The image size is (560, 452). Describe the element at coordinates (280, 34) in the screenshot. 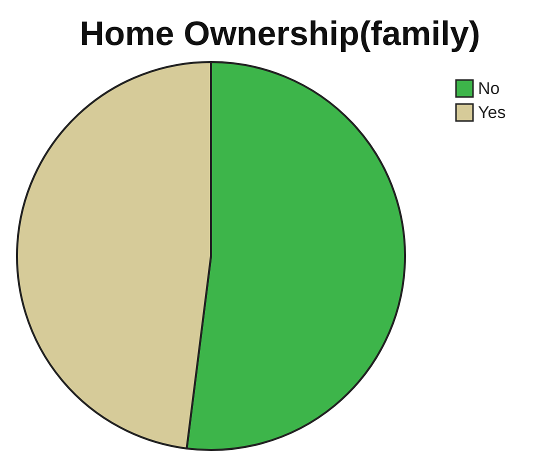

I see `chart-title: Home Ownership(family)` at that location.